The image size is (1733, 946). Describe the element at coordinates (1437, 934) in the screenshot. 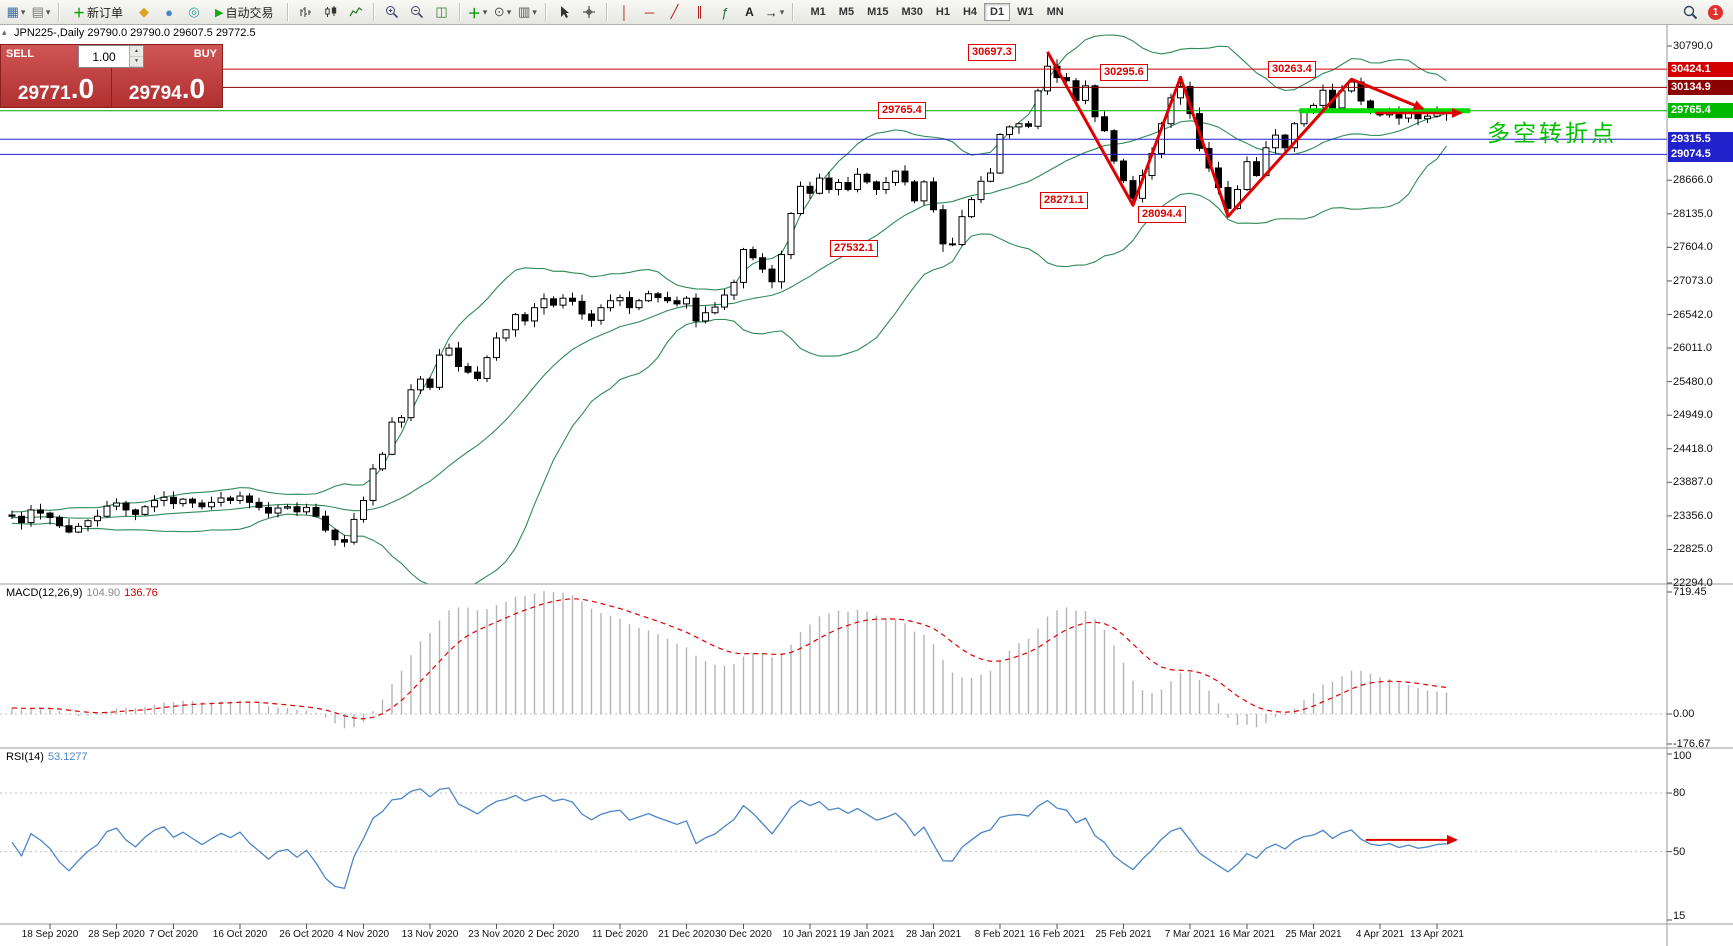

I see `time-axis-label: 13 Apr 2021` at that location.